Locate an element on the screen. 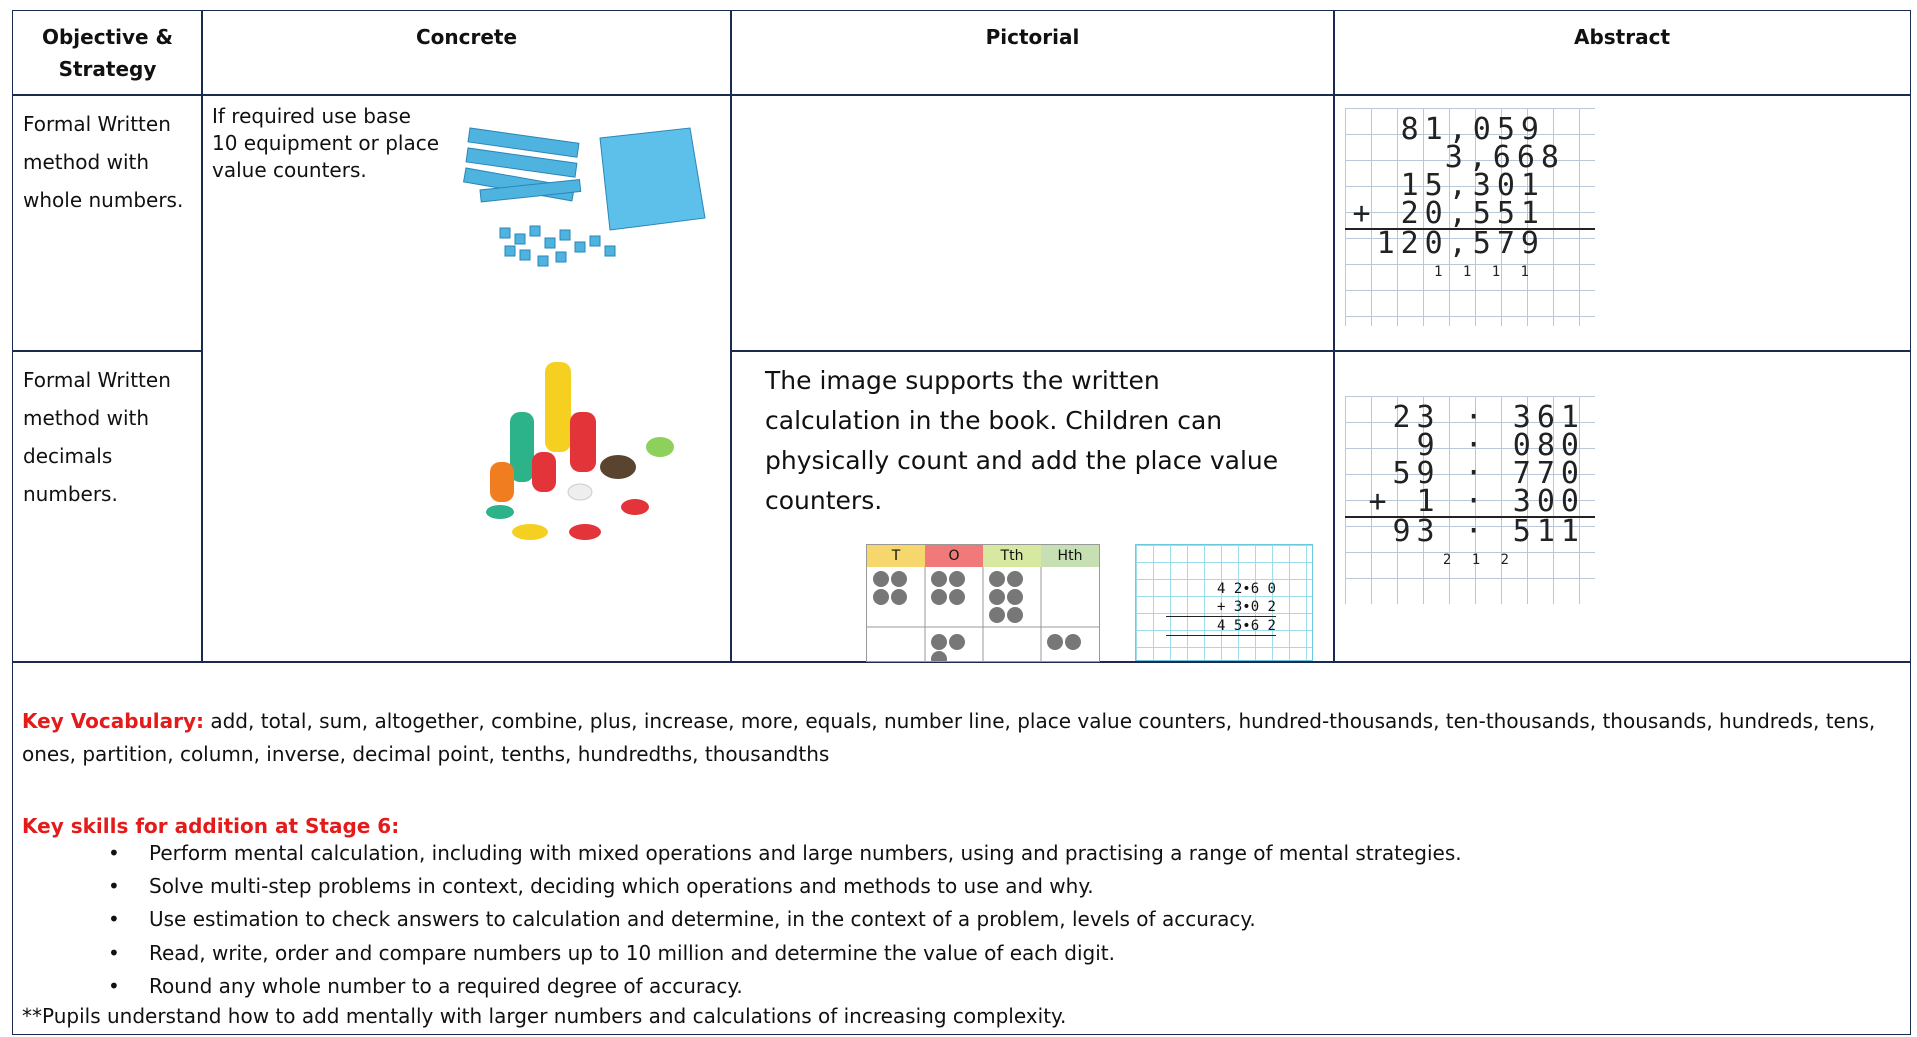  calc-line: 3,668 is located at coordinates (1504, 157).